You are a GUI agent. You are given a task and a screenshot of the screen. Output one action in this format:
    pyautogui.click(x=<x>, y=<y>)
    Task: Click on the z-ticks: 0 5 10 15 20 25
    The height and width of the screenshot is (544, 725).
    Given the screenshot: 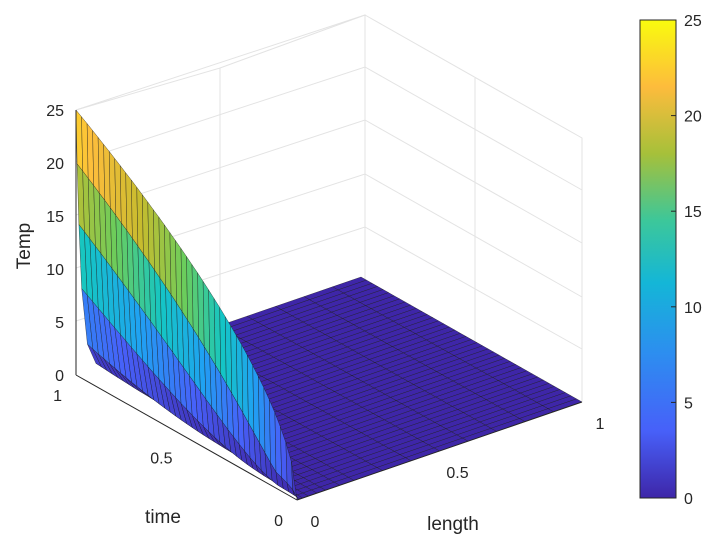 What is the action you would take?
    pyautogui.click(x=55, y=244)
    